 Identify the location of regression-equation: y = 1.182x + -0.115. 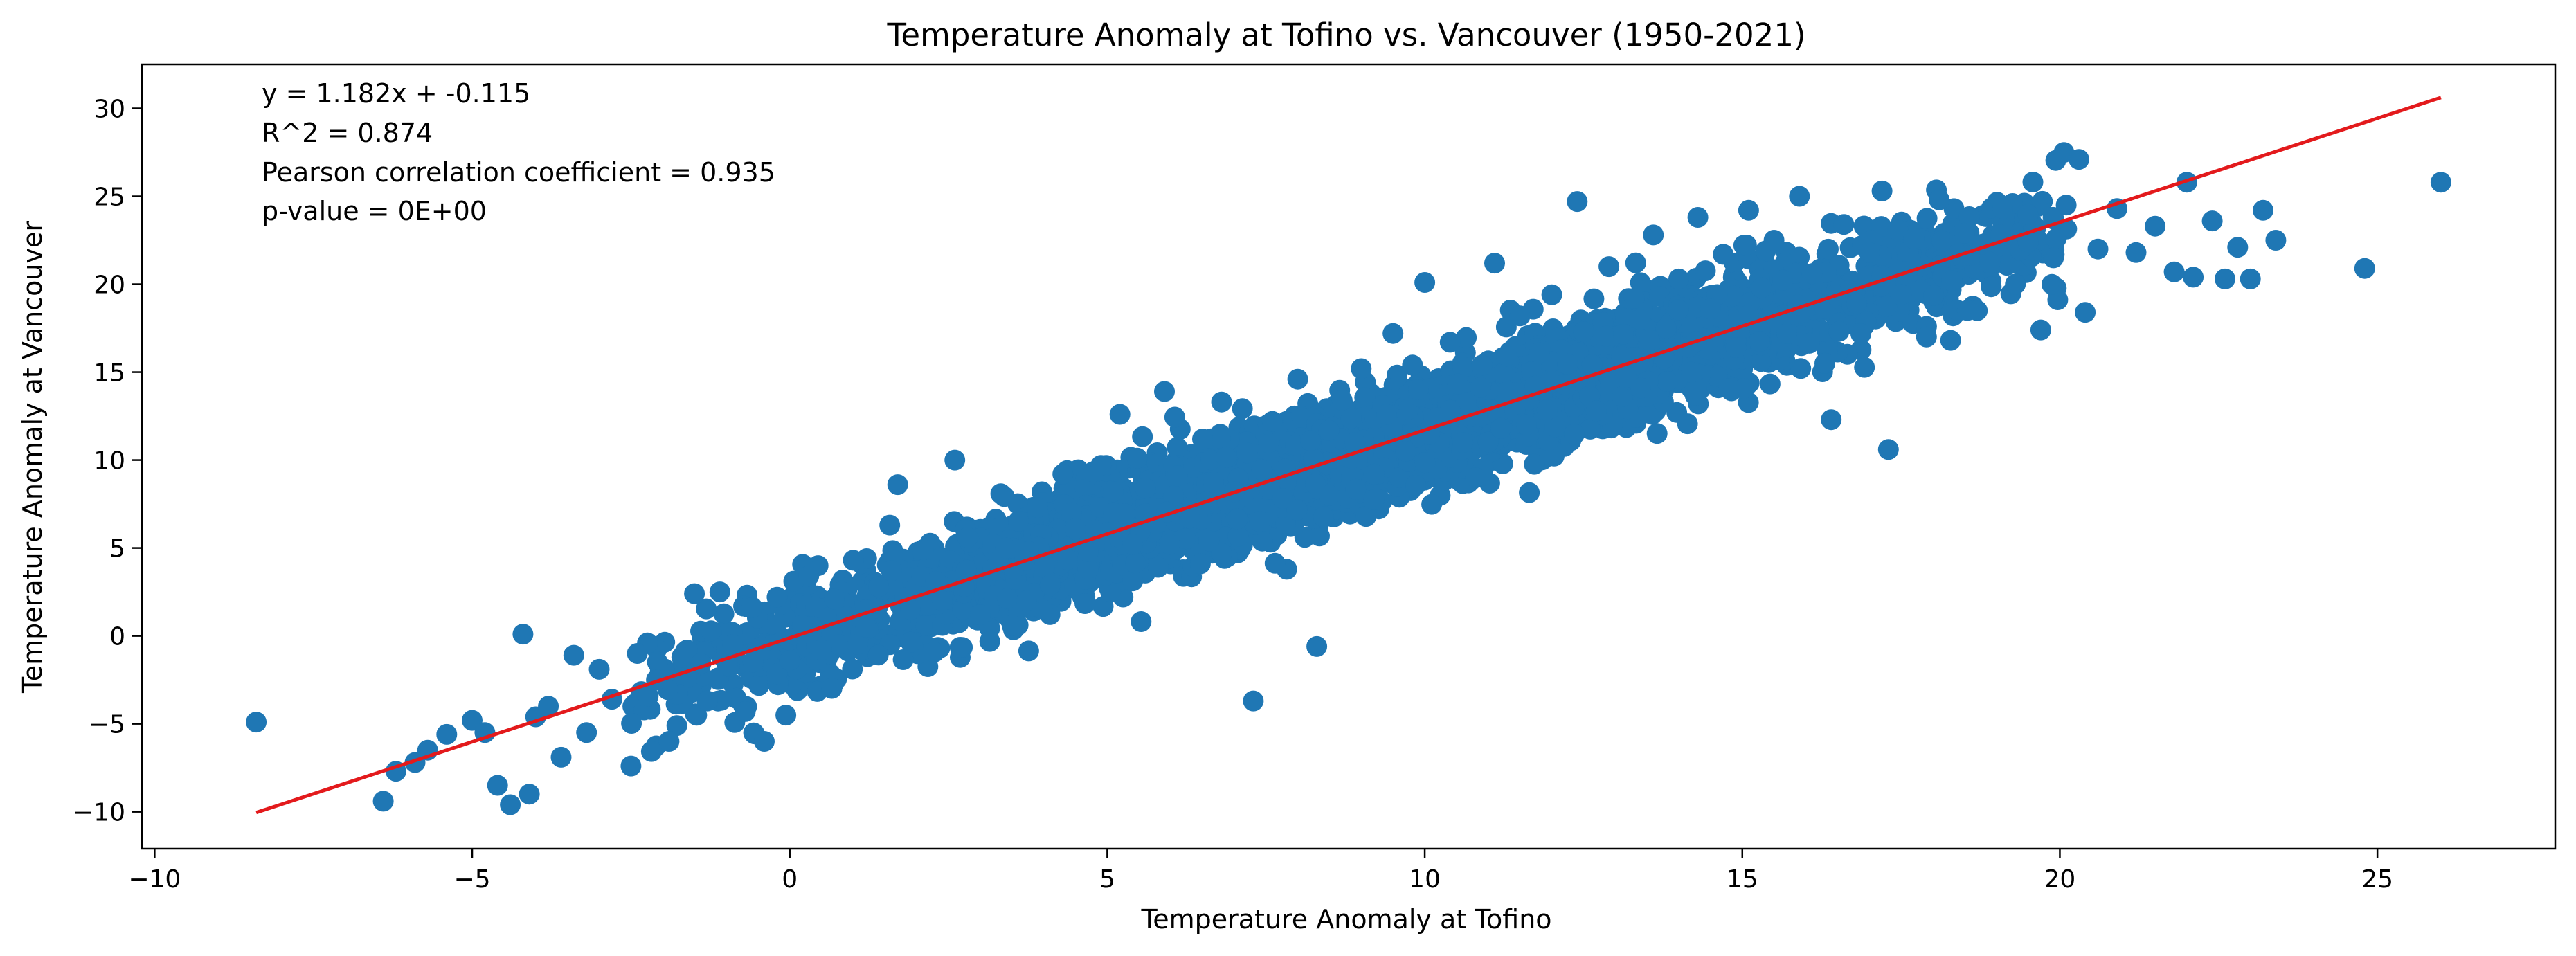
(396, 93).